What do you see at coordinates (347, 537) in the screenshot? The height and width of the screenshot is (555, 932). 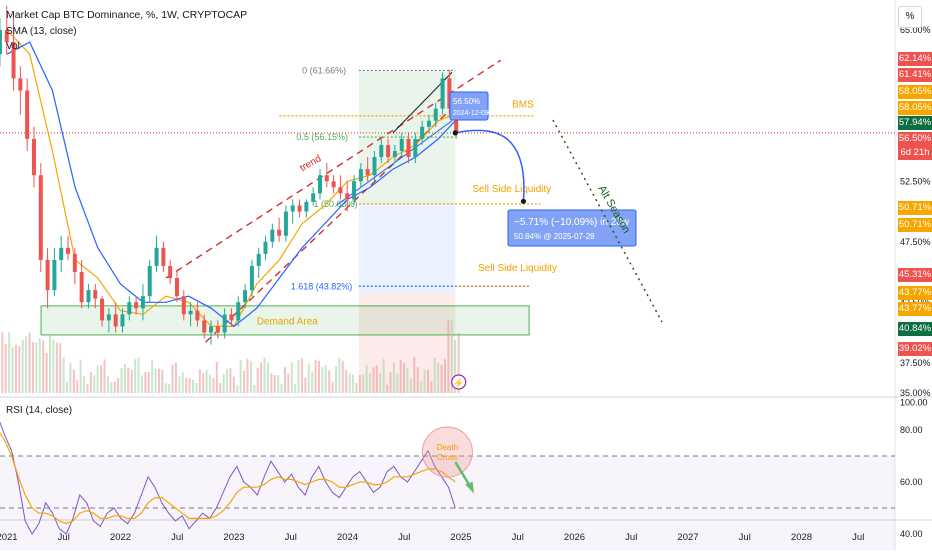 I see `time-axis-label: 2024` at bounding box center [347, 537].